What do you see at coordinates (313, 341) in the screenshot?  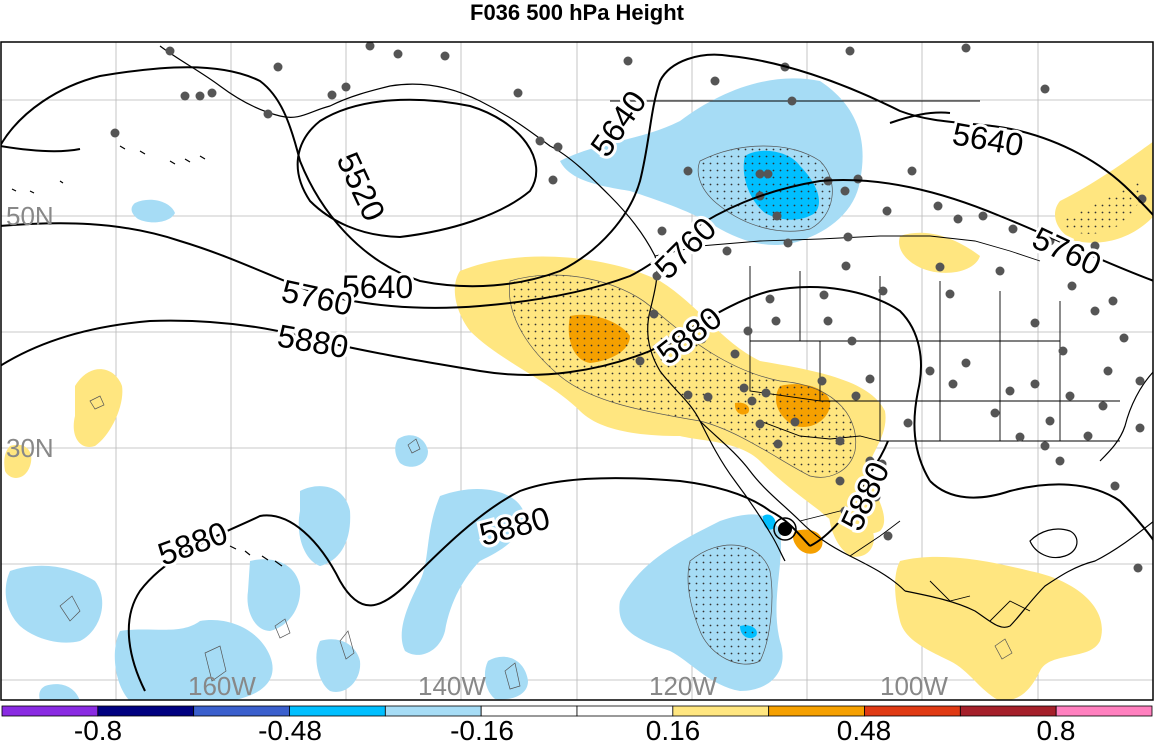 I see `contour-label: 5880` at bounding box center [313, 341].